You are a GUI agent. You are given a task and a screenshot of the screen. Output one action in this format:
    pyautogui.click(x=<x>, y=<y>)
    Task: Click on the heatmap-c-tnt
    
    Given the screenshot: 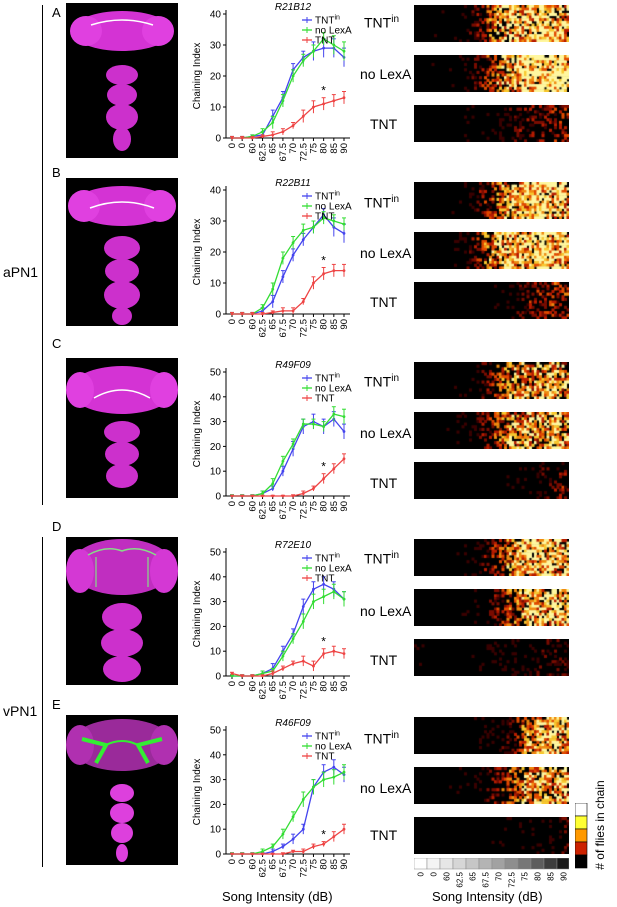 What is the action you would take?
    pyautogui.click(x=491, y=480)
    